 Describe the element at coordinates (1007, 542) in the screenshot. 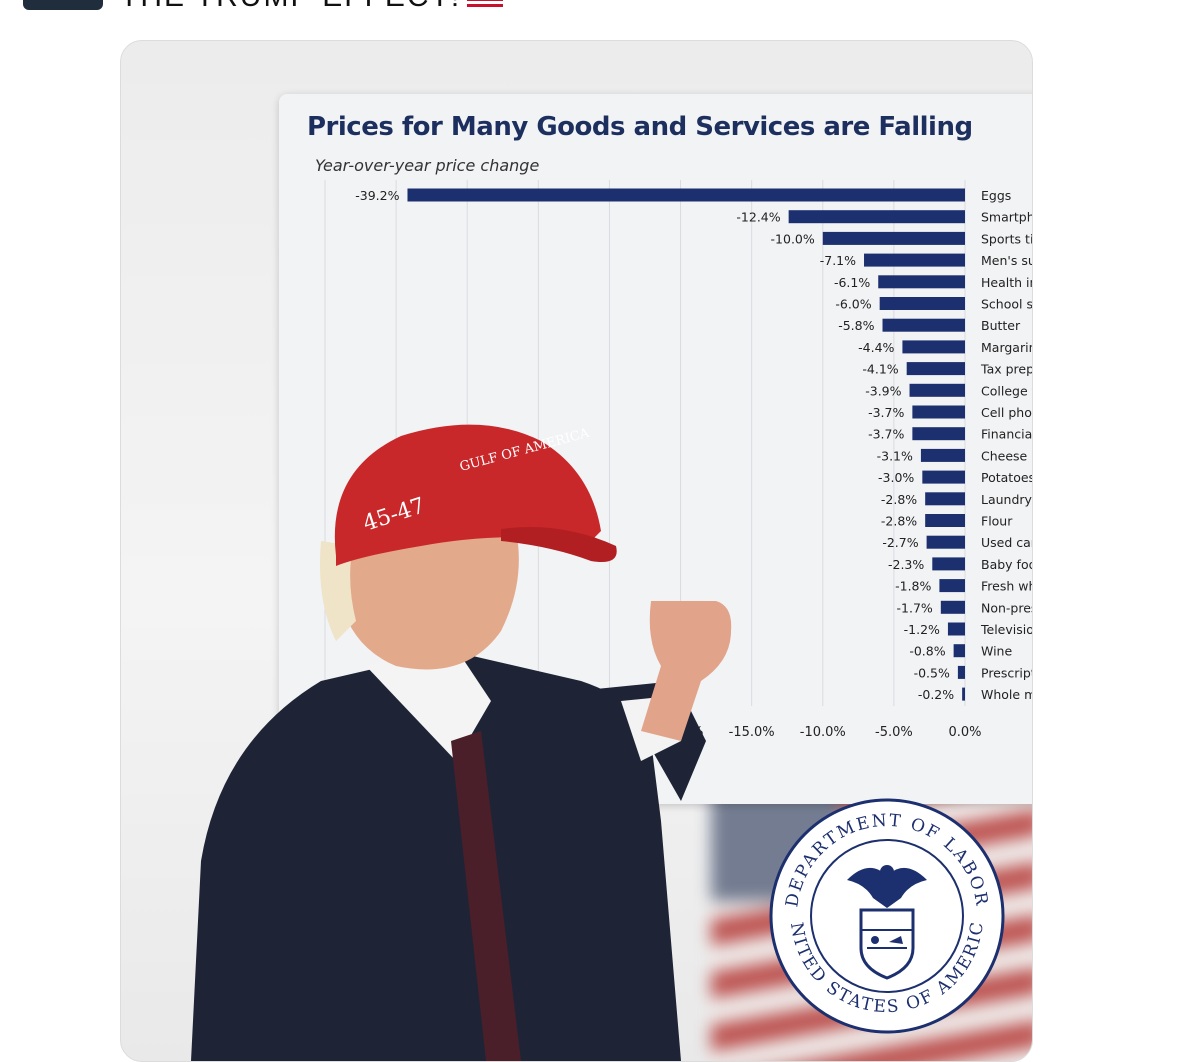

I see `category-label: Used cars & trucks` at that location.